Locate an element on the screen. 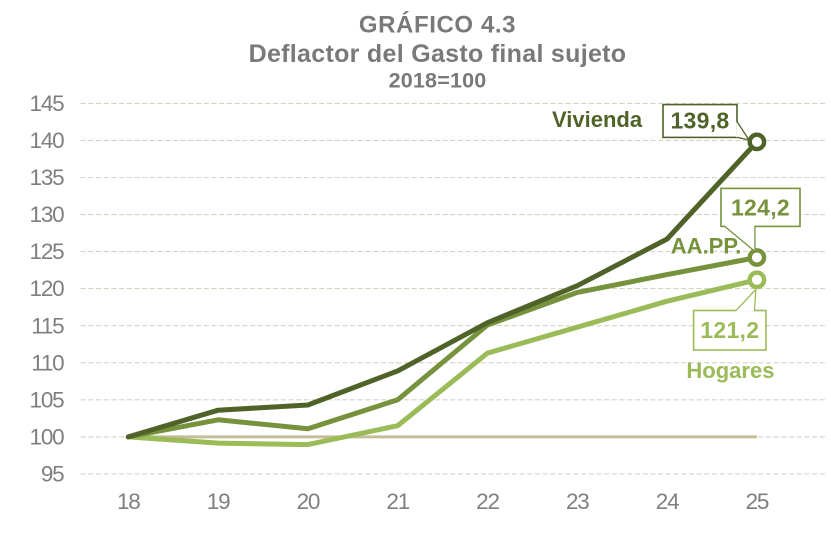 The width and height of the screenshot is (831, 546). svg-text: Hogares is located at coordinates (730, 370).